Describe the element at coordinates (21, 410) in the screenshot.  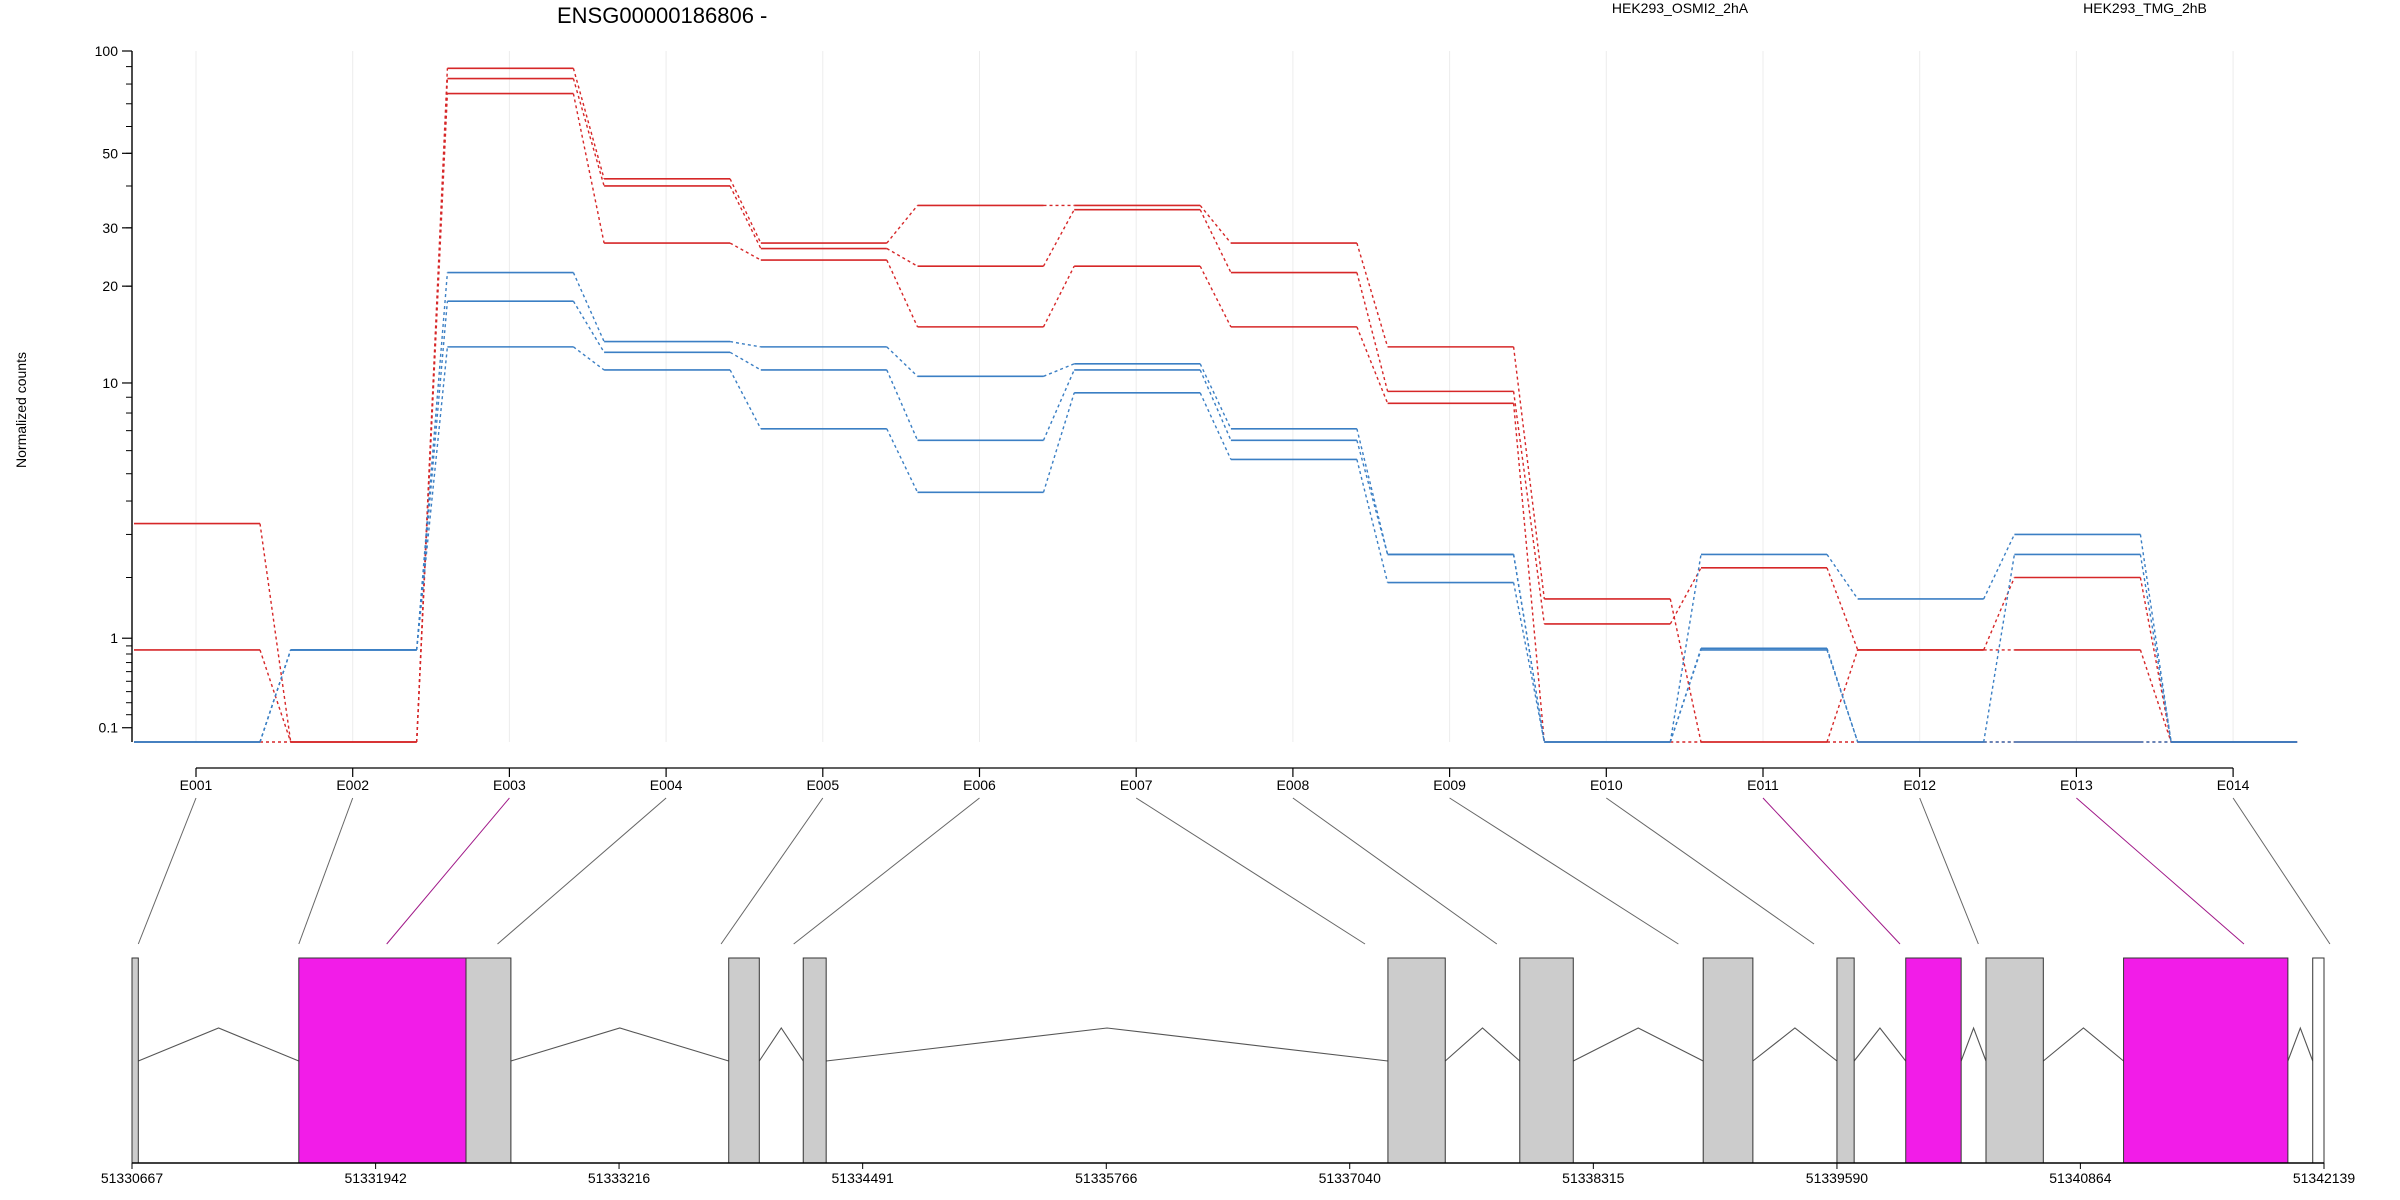
I see `y-axis-label: Normalized counts` at that location.